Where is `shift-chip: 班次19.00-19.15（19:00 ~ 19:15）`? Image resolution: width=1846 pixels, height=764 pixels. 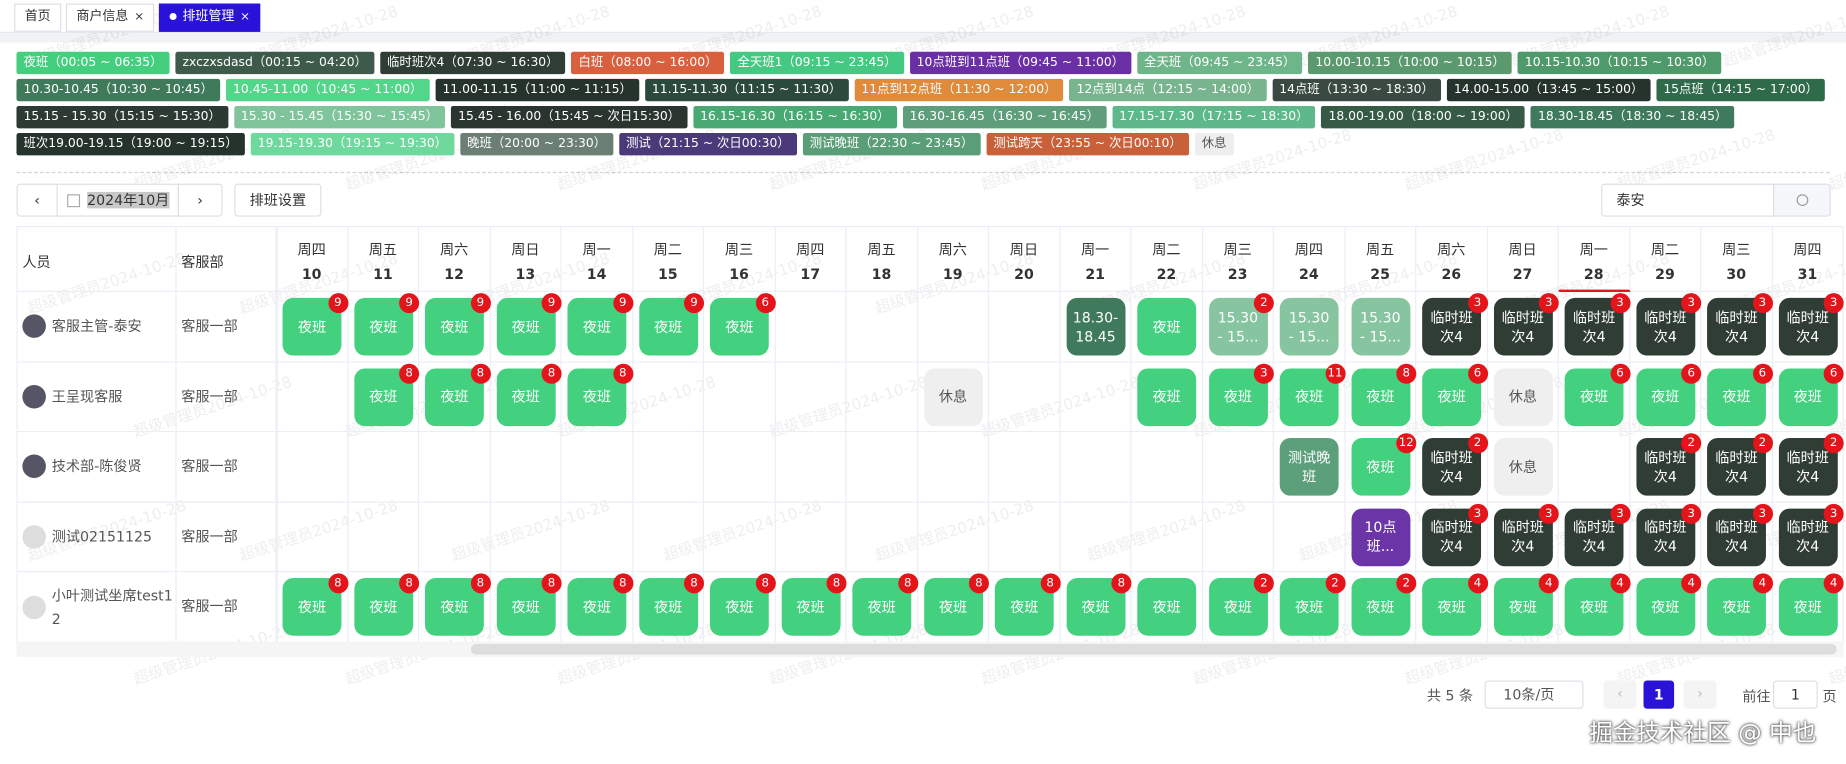 shift-chip: 班次19.00-19.15（19:00 ~ 19:15） is located at coordinates (130, 144).